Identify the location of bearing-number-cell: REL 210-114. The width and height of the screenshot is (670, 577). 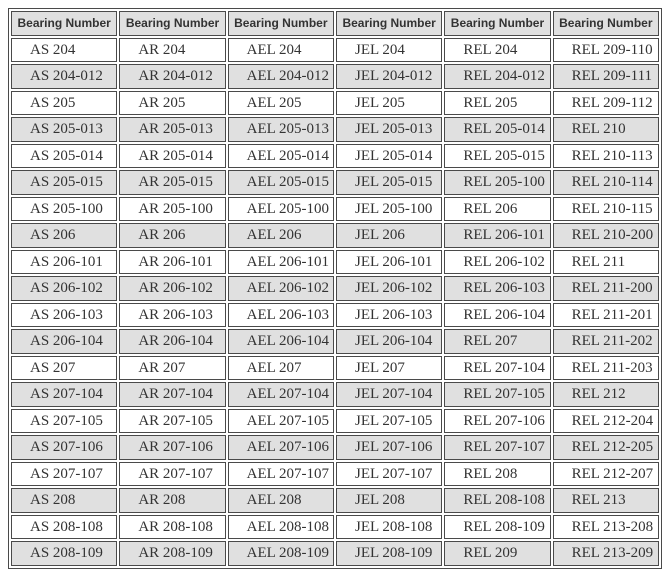
(605, 182).